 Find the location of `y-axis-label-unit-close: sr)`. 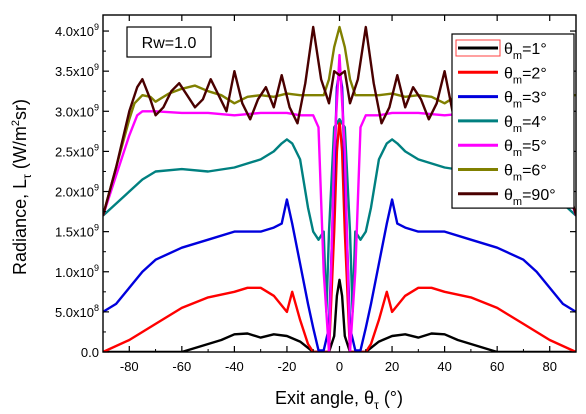

y-axis-label-unit-close: sr) is located at coordinates (20, 109).